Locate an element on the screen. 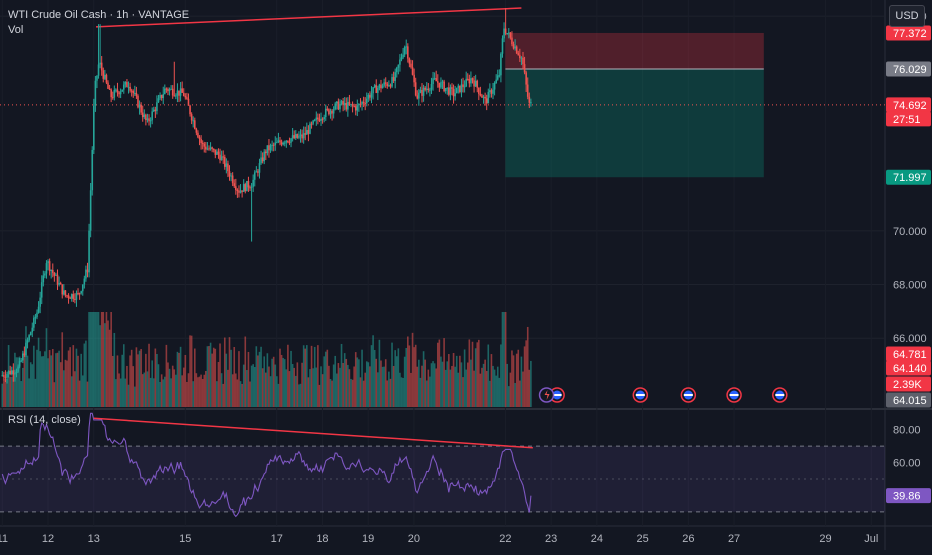  time-tick-label: 23 is located at coordinates (551, 539).